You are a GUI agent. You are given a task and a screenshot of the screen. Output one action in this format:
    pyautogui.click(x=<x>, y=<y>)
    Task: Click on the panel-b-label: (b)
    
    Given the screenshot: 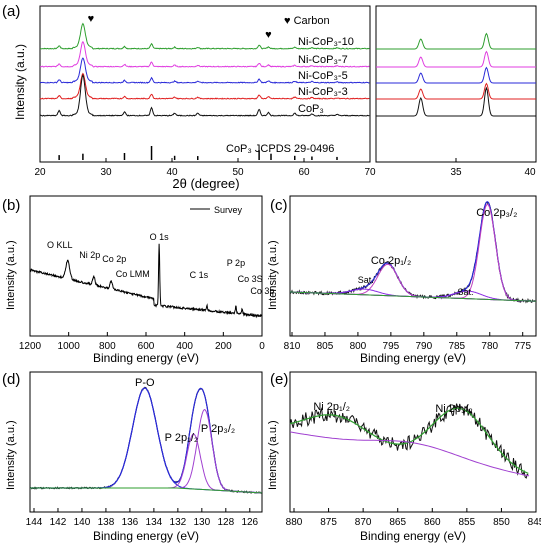 What is the action you would take?
    pyautogui.click(x=11, y=205)
    